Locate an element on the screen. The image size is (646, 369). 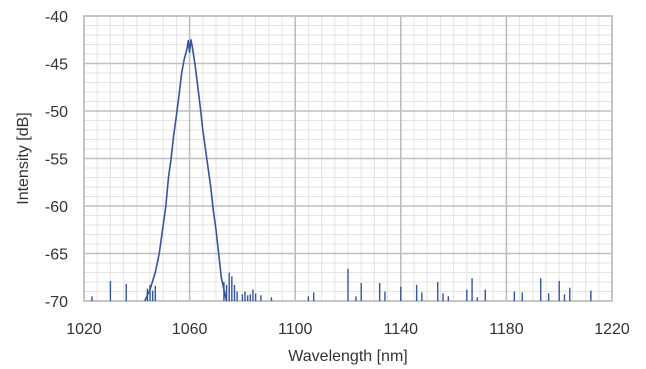
x-tick-label: 1060 is located at coordinates (190, 329).